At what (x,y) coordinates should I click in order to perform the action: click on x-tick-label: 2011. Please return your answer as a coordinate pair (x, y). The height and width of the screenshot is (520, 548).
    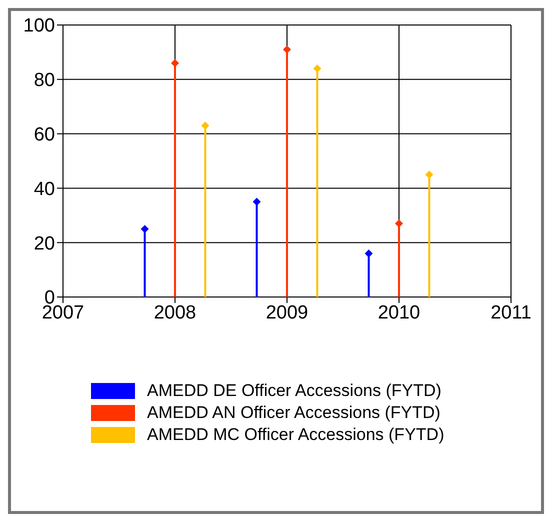
    Looking at the image, I should click on (511, 313).